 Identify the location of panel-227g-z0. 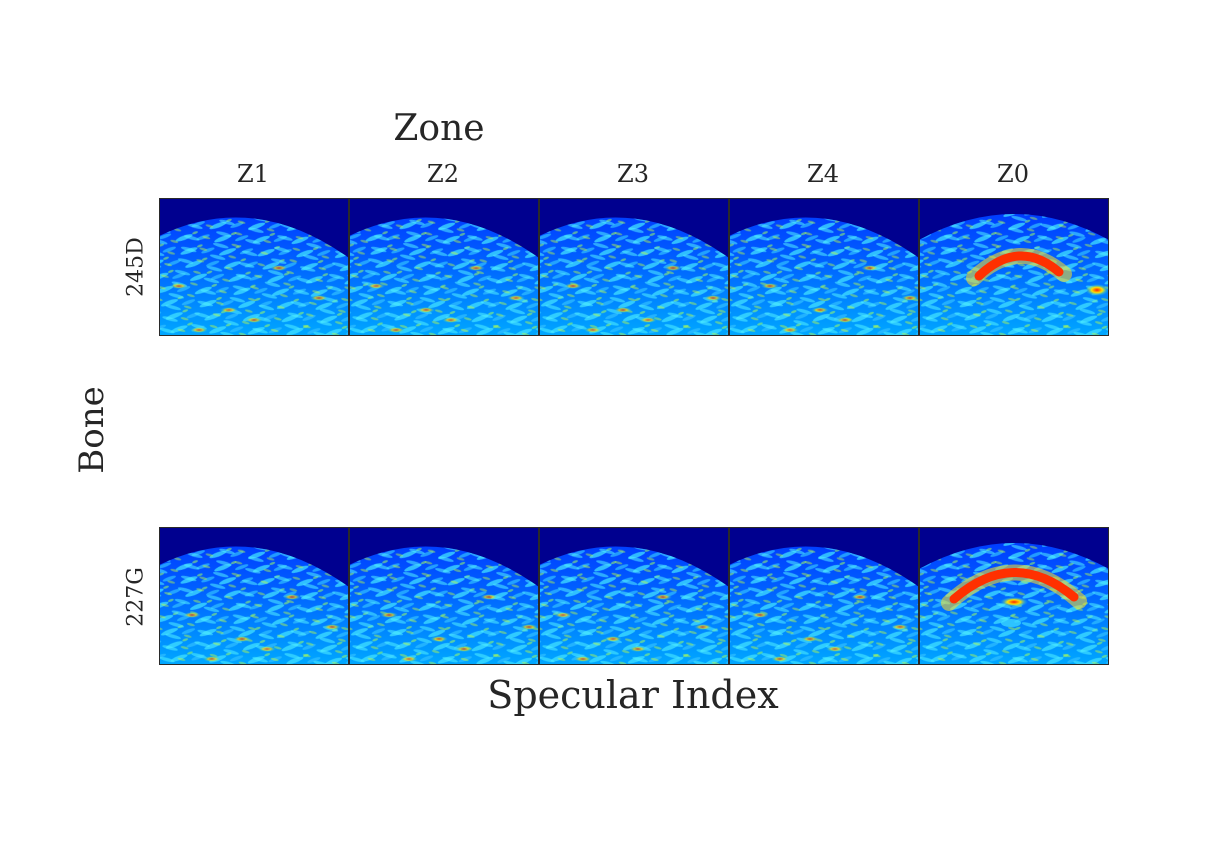
(1014, 596).